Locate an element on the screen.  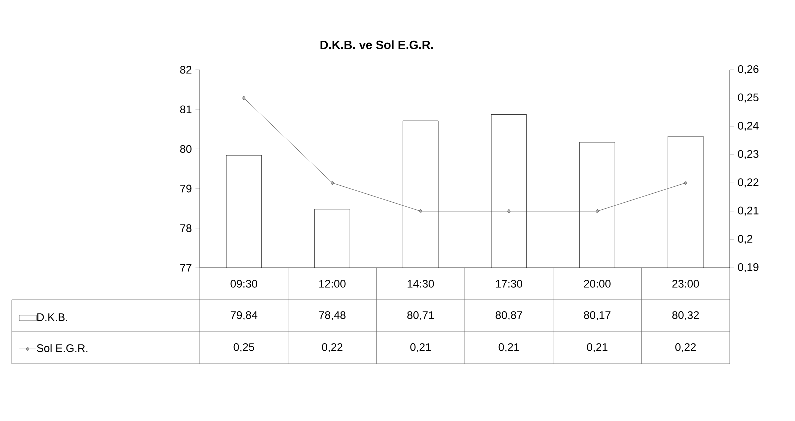
data-label: 80,87 is located at coordinates (509, 316).